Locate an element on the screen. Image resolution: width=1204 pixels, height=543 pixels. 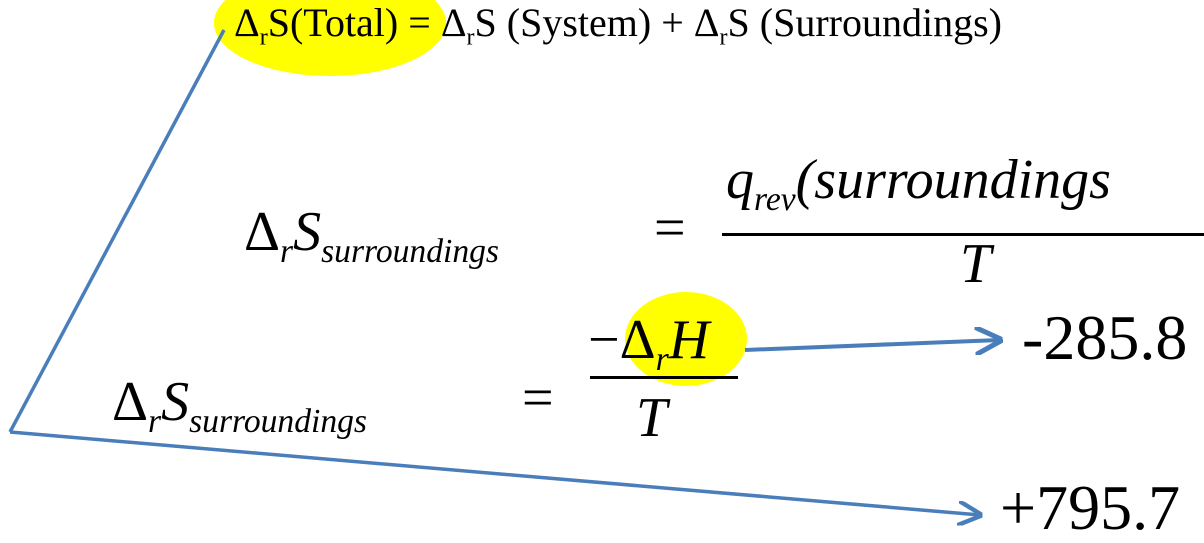
eq1-equals: = is located at coordinates (670, 228).